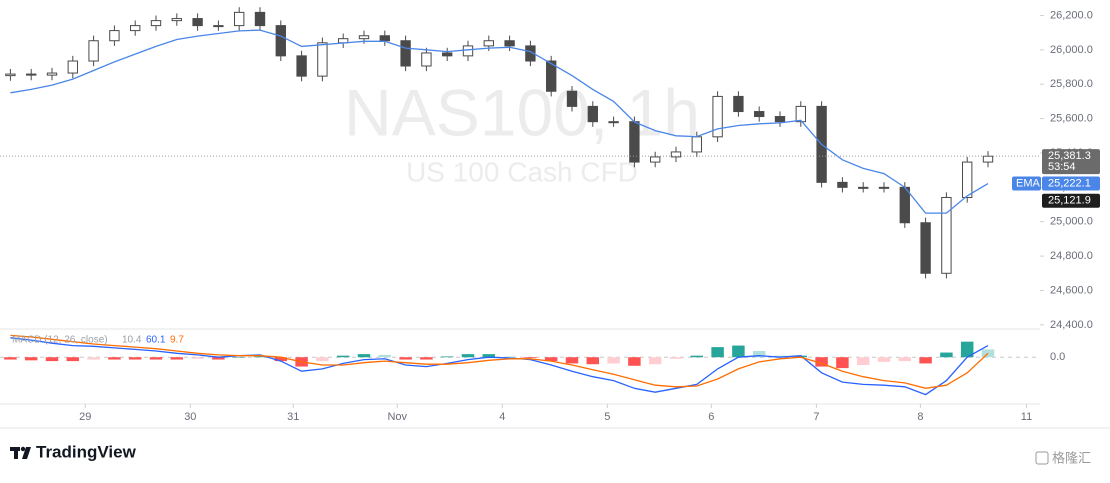  What do you see at coordinates (1071, 119) in the screenshot?
I see `y-tick-label: 25,600.0` at bounding box center [1071, 119].